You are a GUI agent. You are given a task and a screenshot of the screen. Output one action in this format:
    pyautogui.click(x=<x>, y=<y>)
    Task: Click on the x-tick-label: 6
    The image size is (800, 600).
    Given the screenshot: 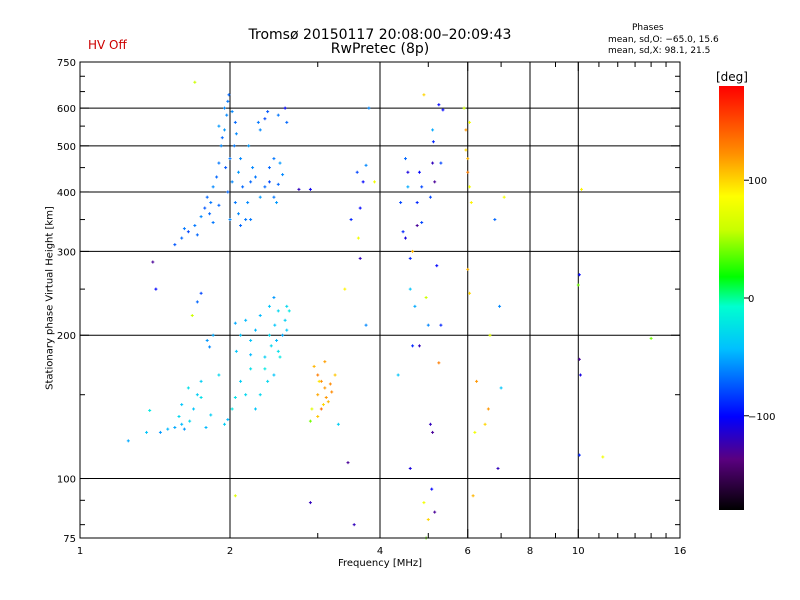 What is the action you would take?
    pyautogui.click(x=468, y=551)
    